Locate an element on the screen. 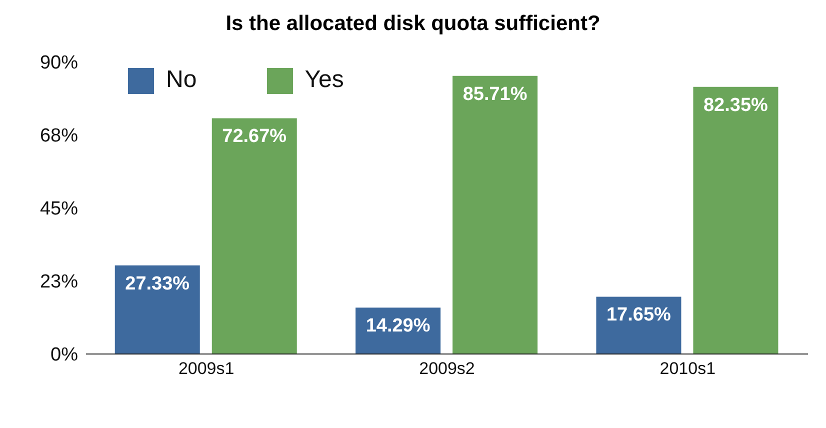 The height and width of the screenshot is (428, 826). y-tick-label: 68% is located at coordinates (59, 136).